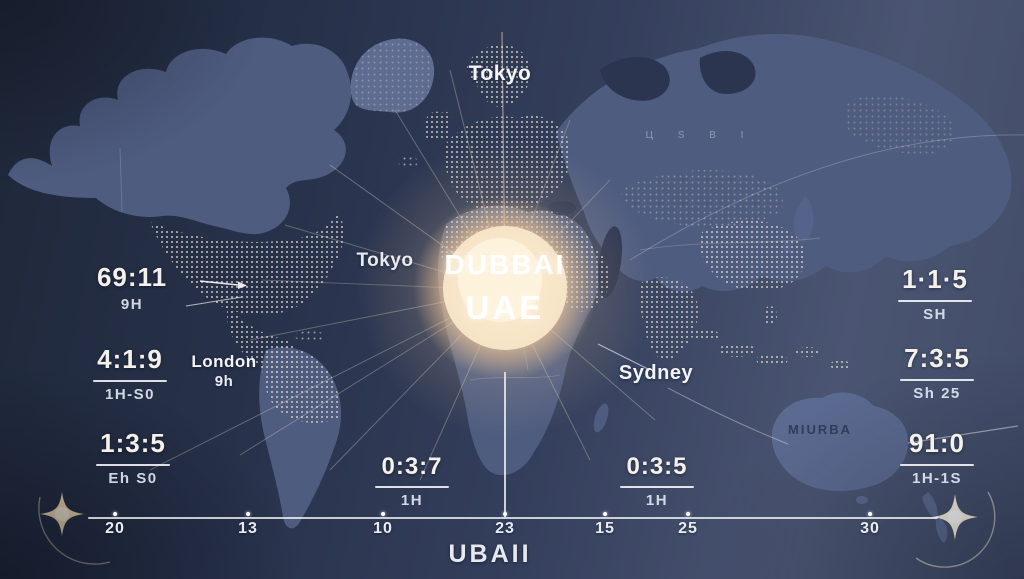  What do you see at coordinates (770, 338) in the screenshot?
I see `region-indonesia-dotted` at bounding box center [770, 338].